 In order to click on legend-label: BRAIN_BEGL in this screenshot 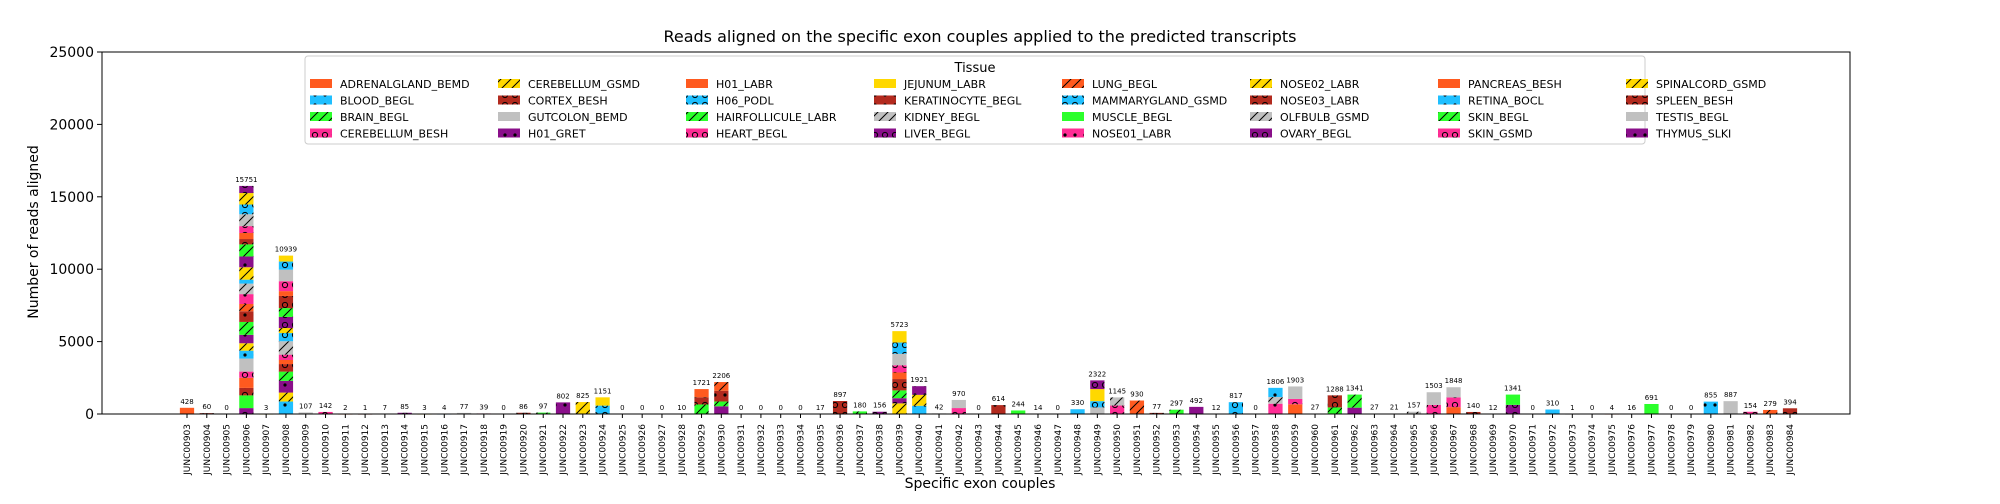, I will do `click(374, 117)`.